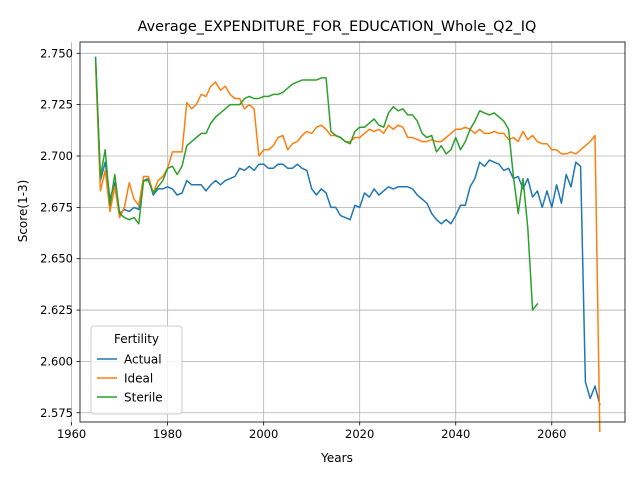 This screenshot has width=640, height=480. Describe the element at coordinates (136, 339) in the screenshot. I see `legend-title: Fertility` at that location.